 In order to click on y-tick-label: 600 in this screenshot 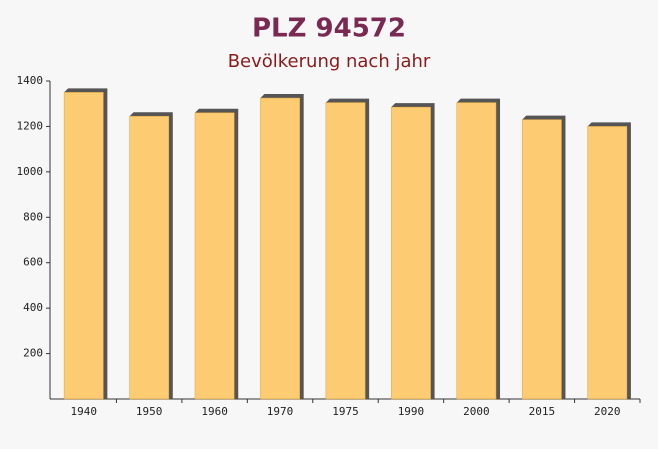, I will do `click(33, 262)`.